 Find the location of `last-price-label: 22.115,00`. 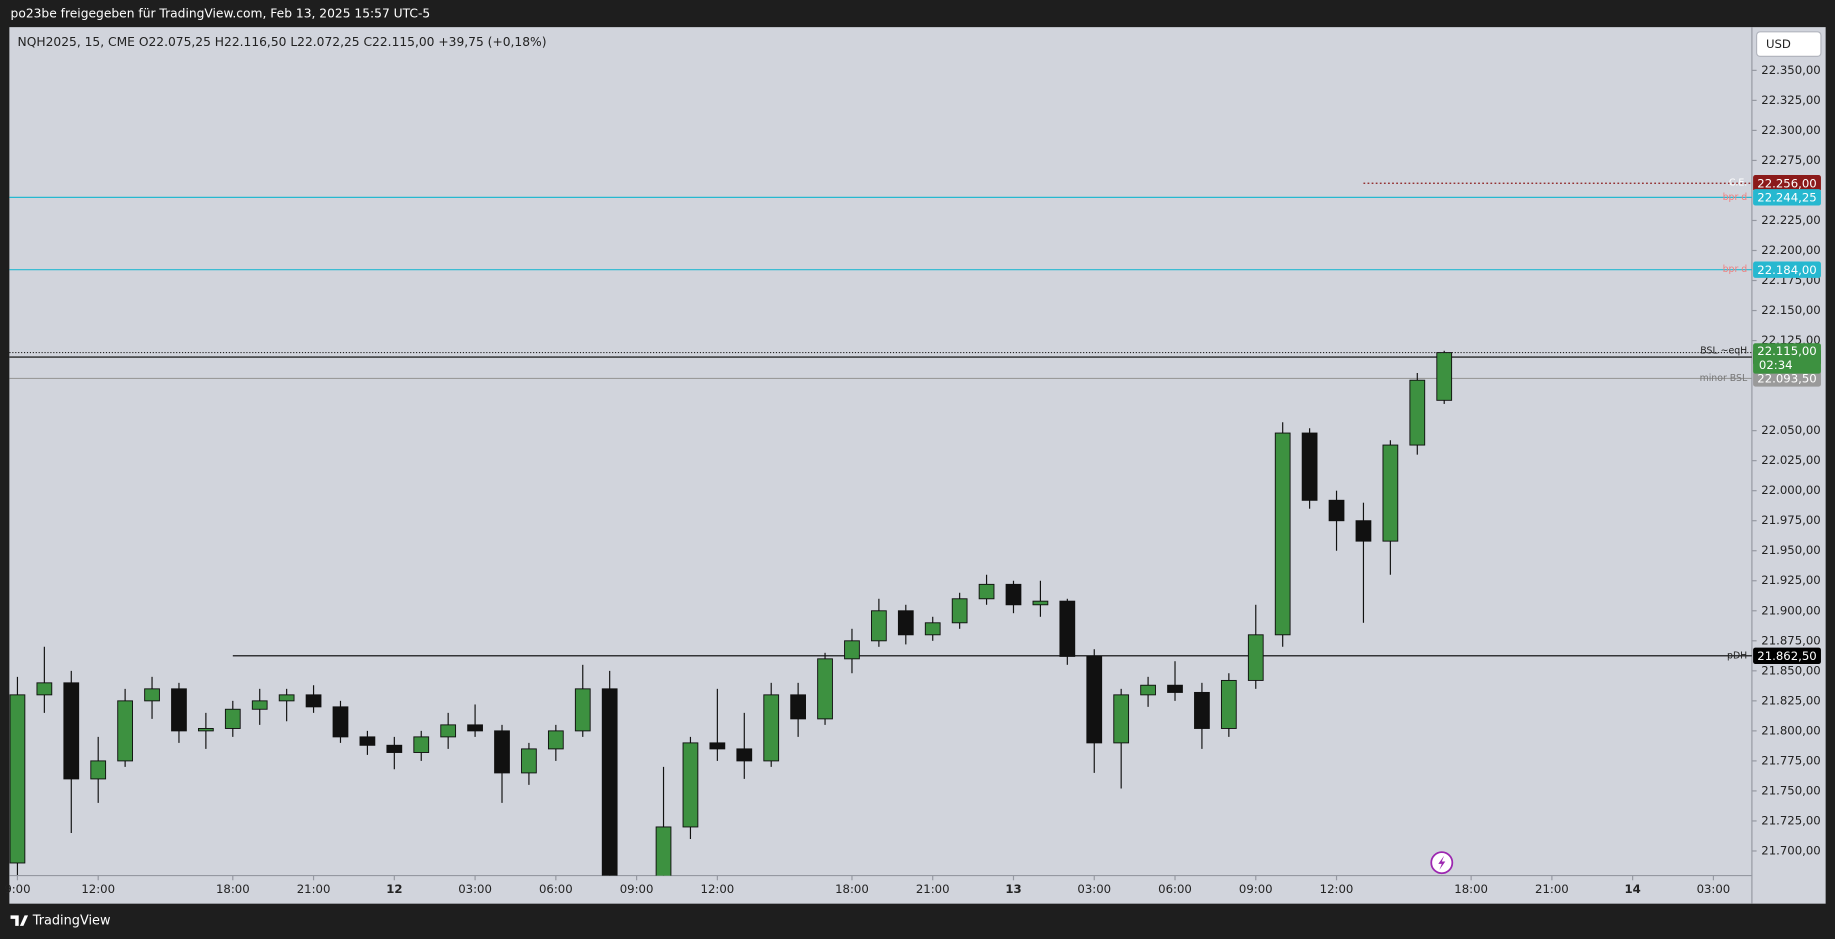

last-price-label: 22.115,00 is located at coordinates (1786, 351).